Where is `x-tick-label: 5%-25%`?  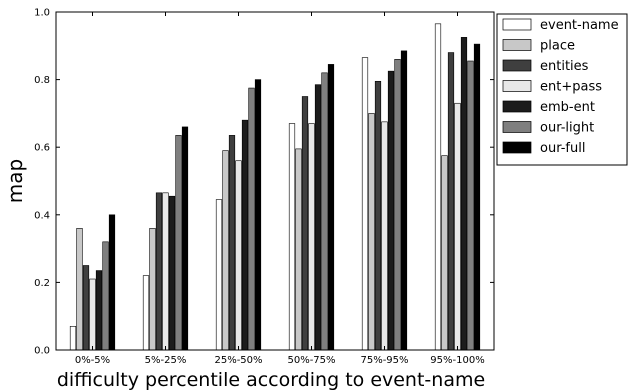
x-tick-label: 5%-25% is located at coordinates (166, 360).